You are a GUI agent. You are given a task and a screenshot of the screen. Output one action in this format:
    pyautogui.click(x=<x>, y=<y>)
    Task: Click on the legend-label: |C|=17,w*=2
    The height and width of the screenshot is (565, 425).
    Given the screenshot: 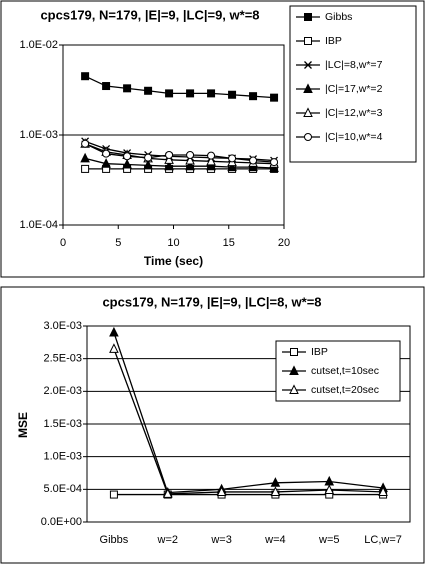 What is the action you would take?
    pyautogui.click(x=354, y=89)
    